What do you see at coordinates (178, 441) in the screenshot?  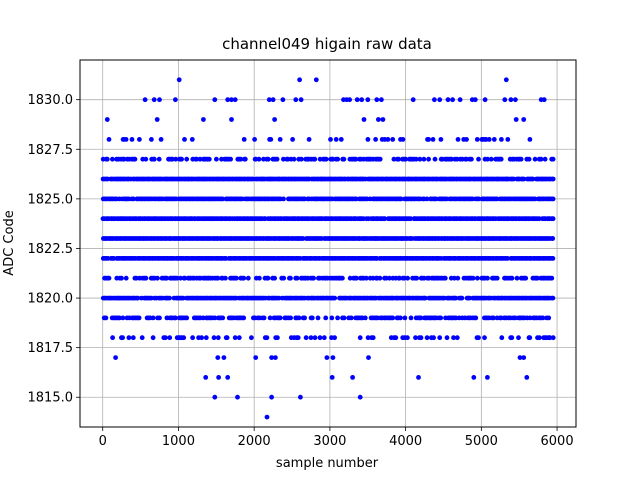 I see `x-tick-label: 1000` at bounding box center [178, 441].